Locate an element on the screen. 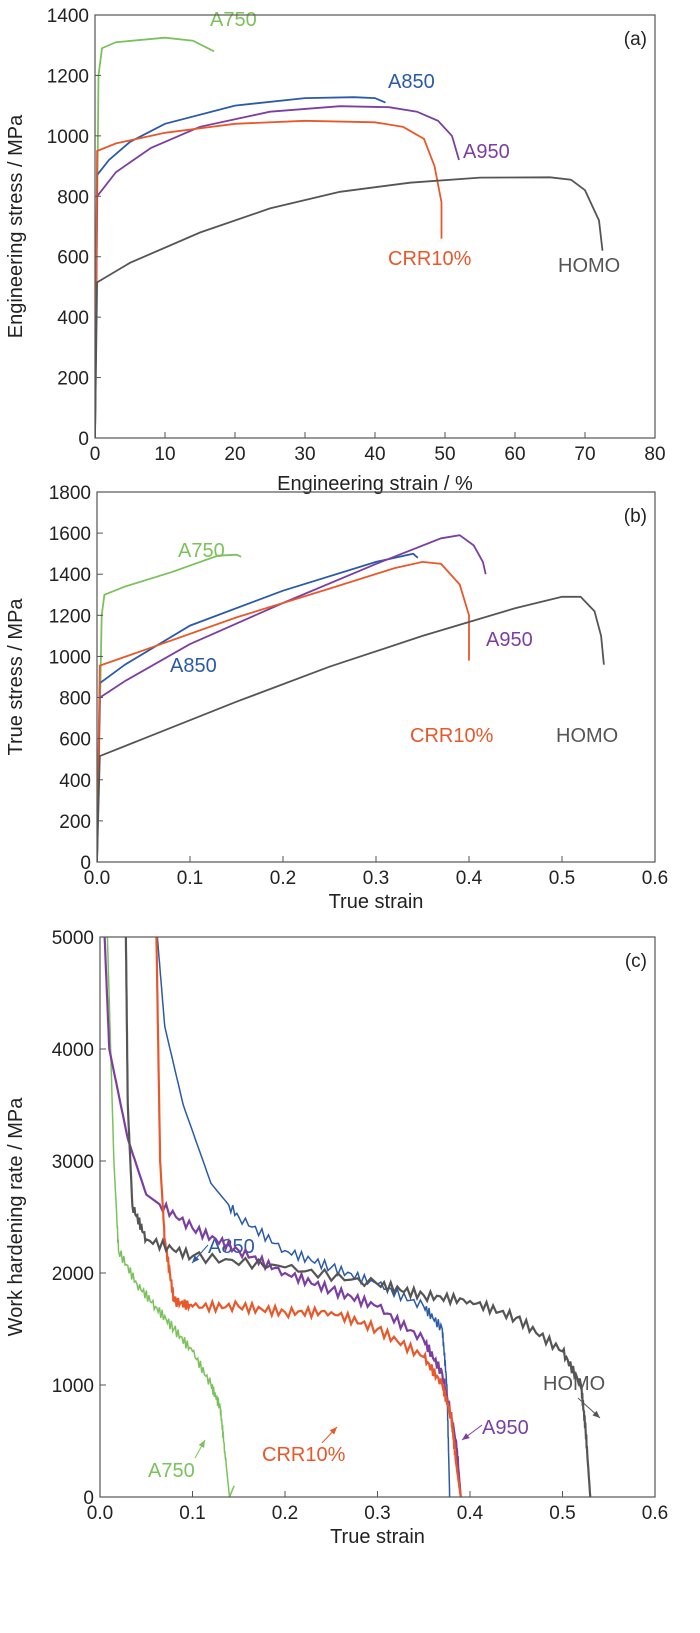 Image resolution: width=700 pixels, height=1633 pixels. x-tick-label: 40 is located at coordinates (374, 454).